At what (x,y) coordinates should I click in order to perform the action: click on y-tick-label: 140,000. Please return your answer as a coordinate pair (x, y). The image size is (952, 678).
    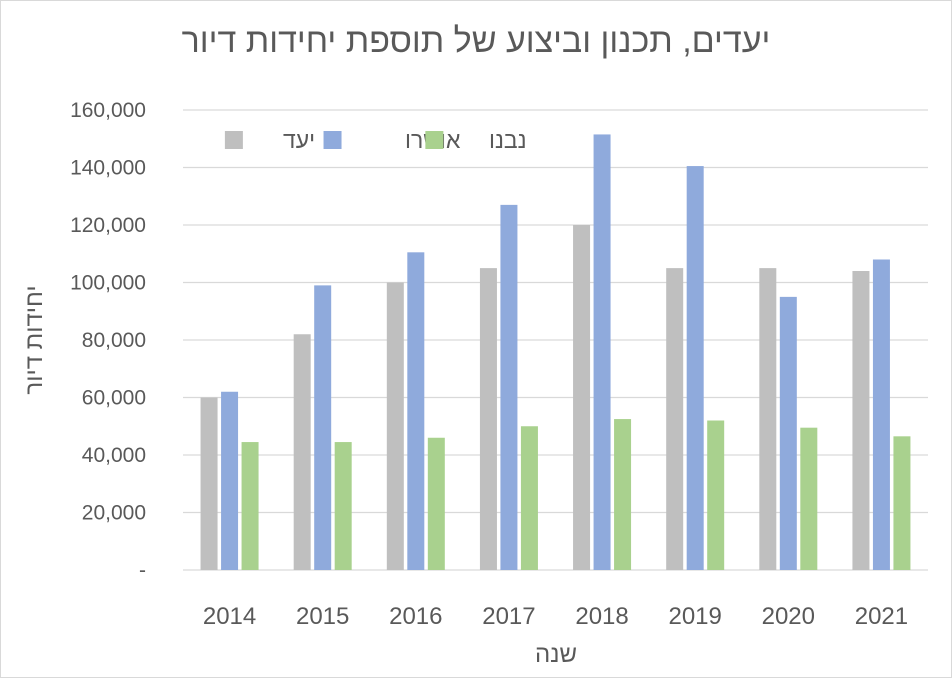
    Looking at the image, I should click on (108, 168).